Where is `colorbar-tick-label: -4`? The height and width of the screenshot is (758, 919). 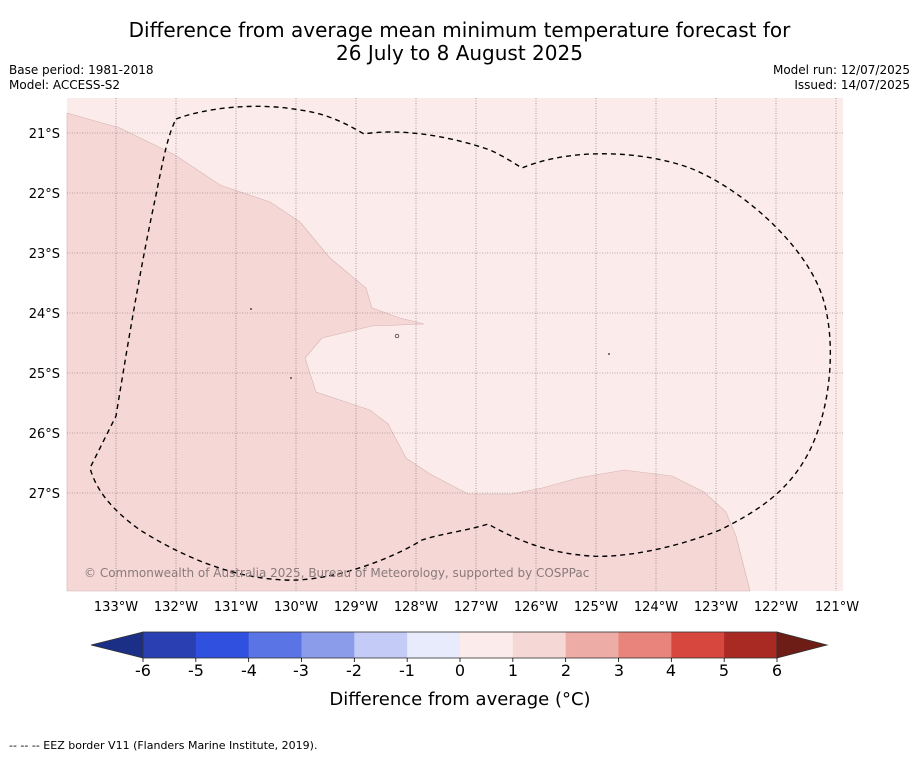
colorbar-tick-label: -4 is located at coordinates (249, 670).